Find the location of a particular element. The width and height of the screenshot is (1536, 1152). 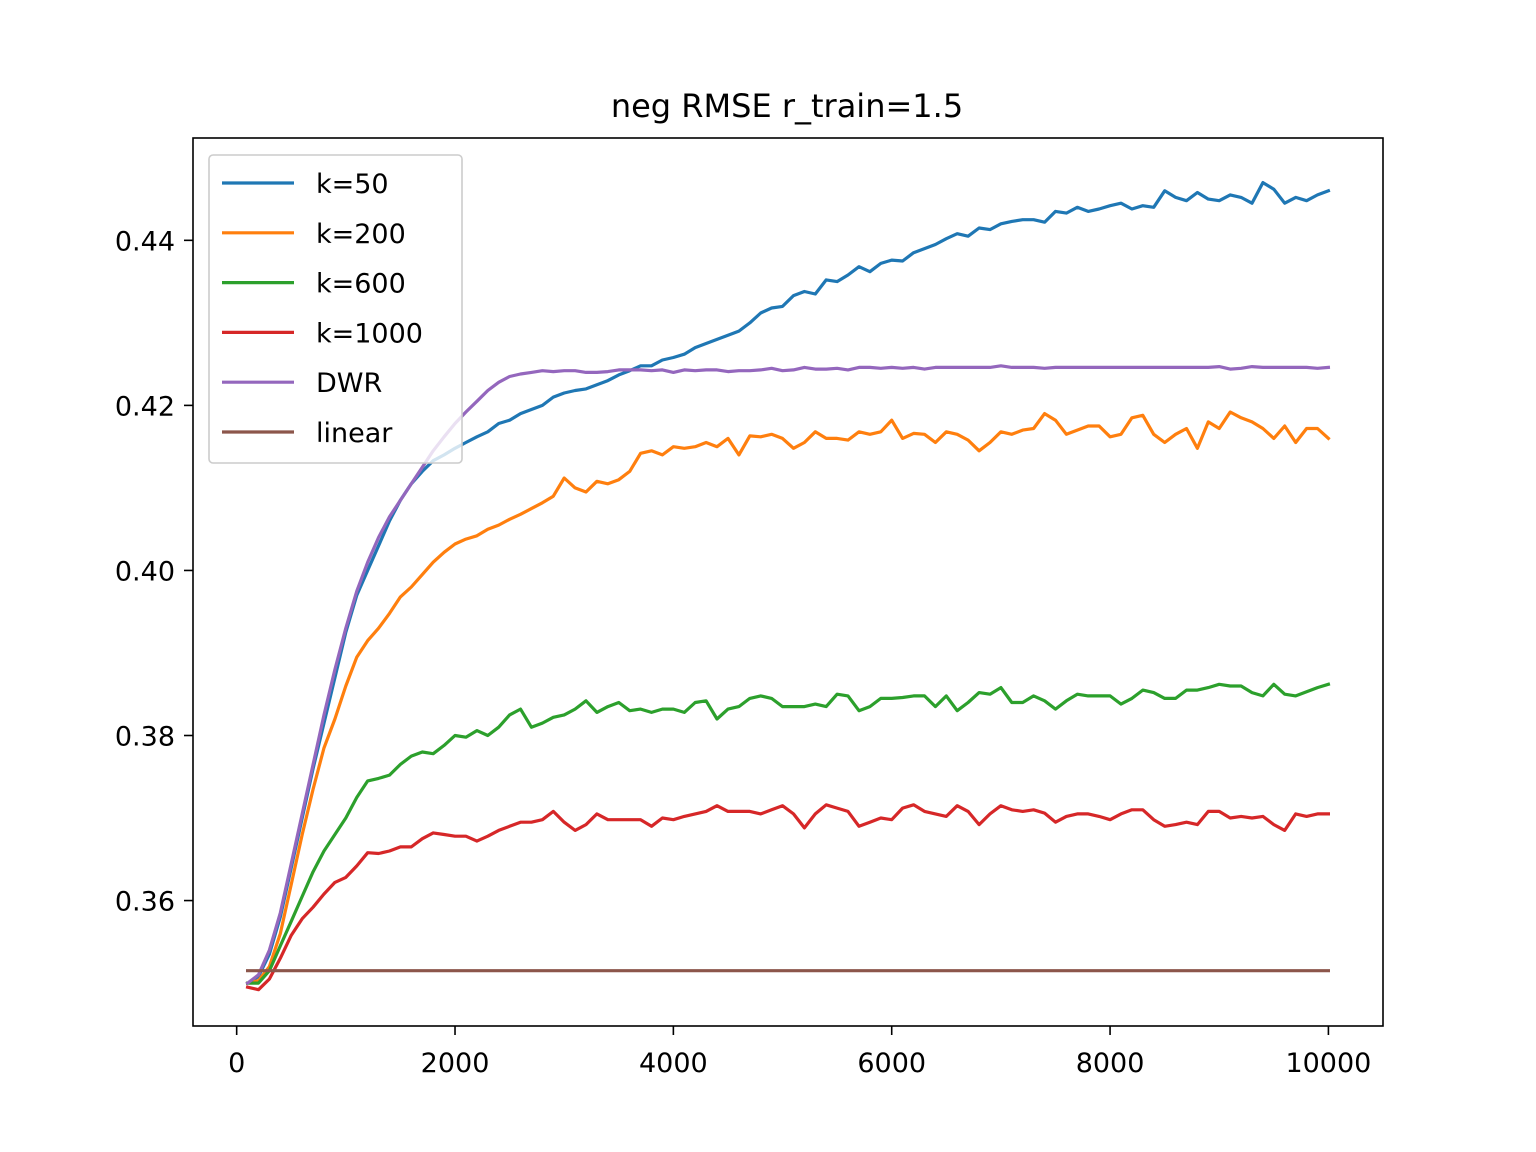

x-tick-label: 10000 is located at coordinates (1328, 1063).